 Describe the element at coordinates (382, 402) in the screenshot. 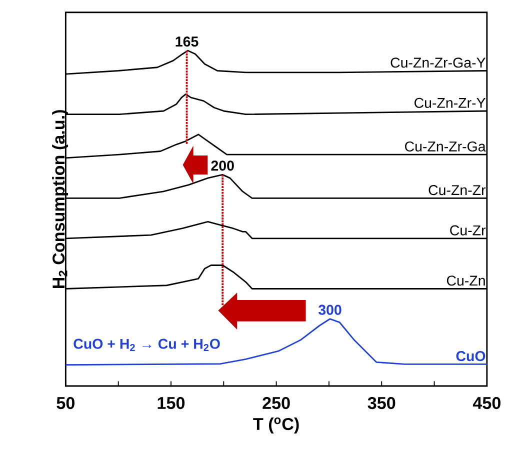

I see `x-tick-label: 350` at that location.